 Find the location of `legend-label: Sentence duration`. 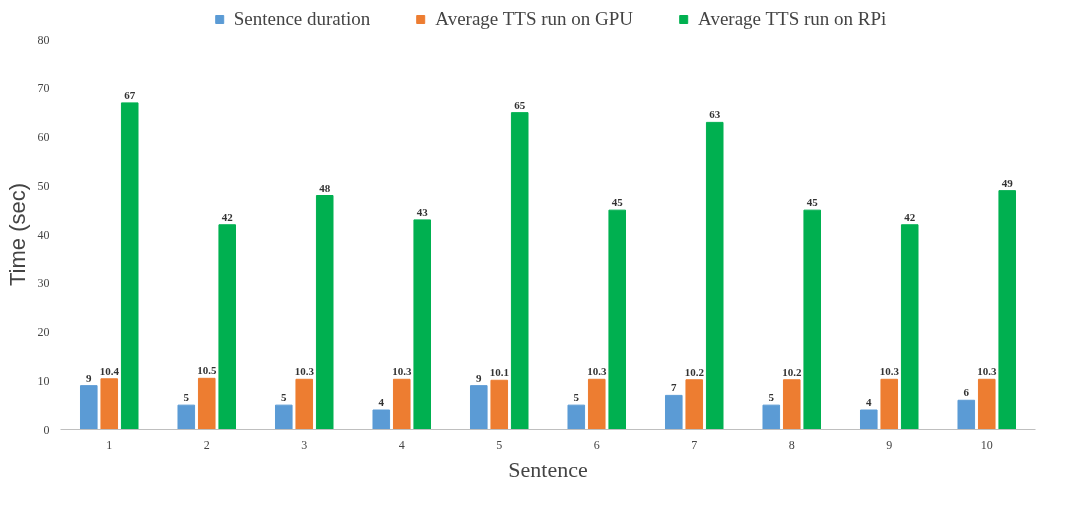

legend-label: Sentence duration is located at coordinates (302, 19).